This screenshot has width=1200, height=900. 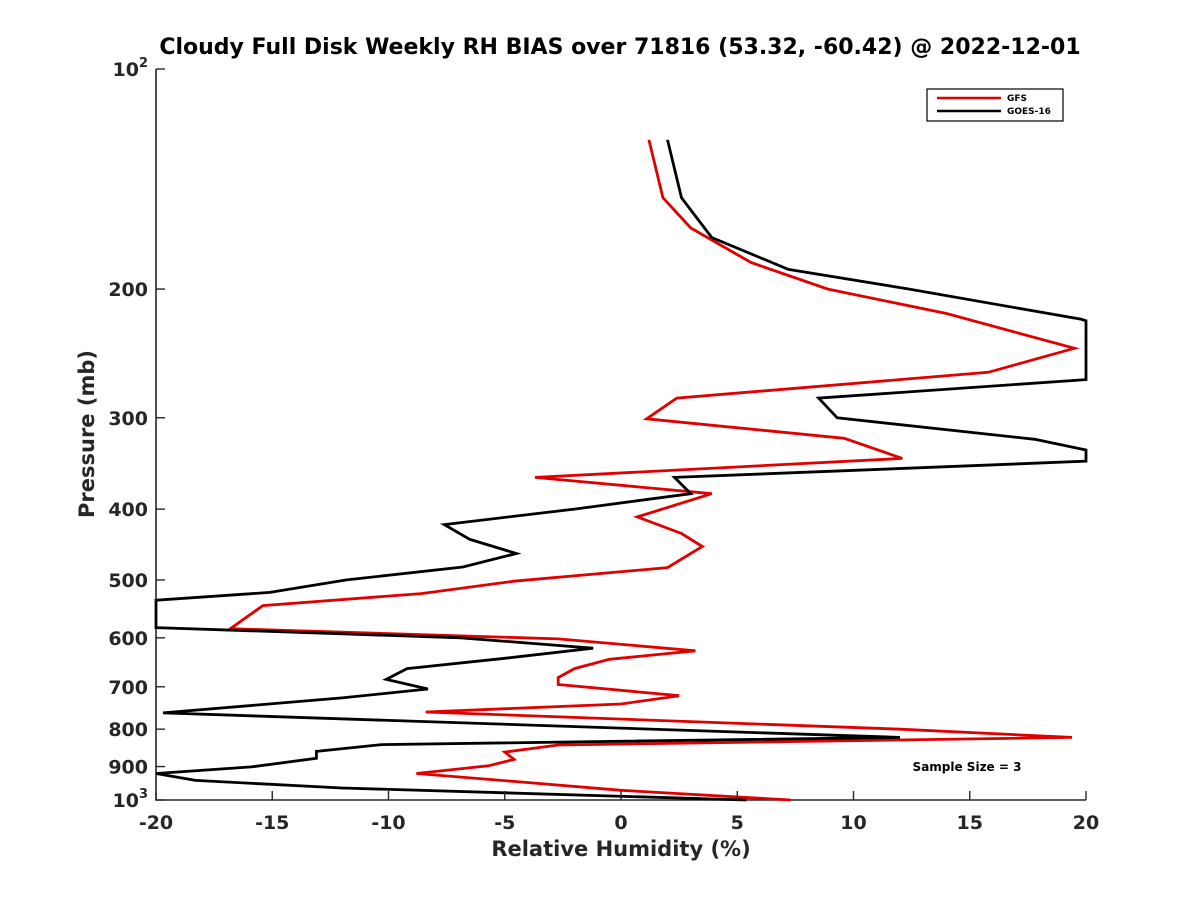 I want to click on legend-label: GOES-16, so click(x=1029, y=112).